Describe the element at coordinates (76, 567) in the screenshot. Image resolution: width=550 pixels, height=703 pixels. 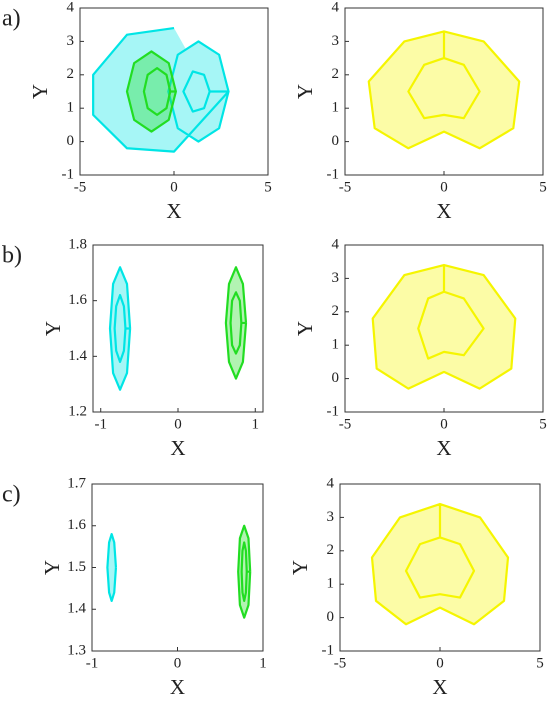
I see `y-tick-label: 1.5` at that location.